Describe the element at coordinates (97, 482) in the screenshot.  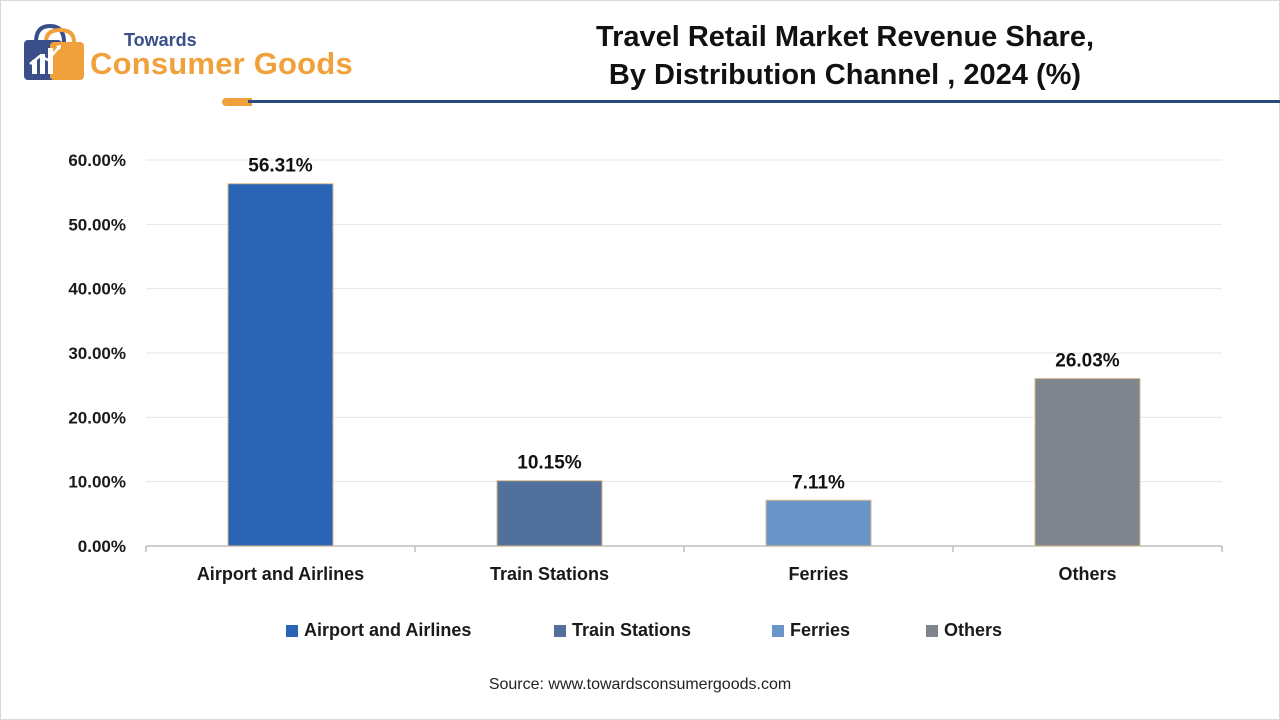
I see `y-tick-label: 10.00%` at that location.